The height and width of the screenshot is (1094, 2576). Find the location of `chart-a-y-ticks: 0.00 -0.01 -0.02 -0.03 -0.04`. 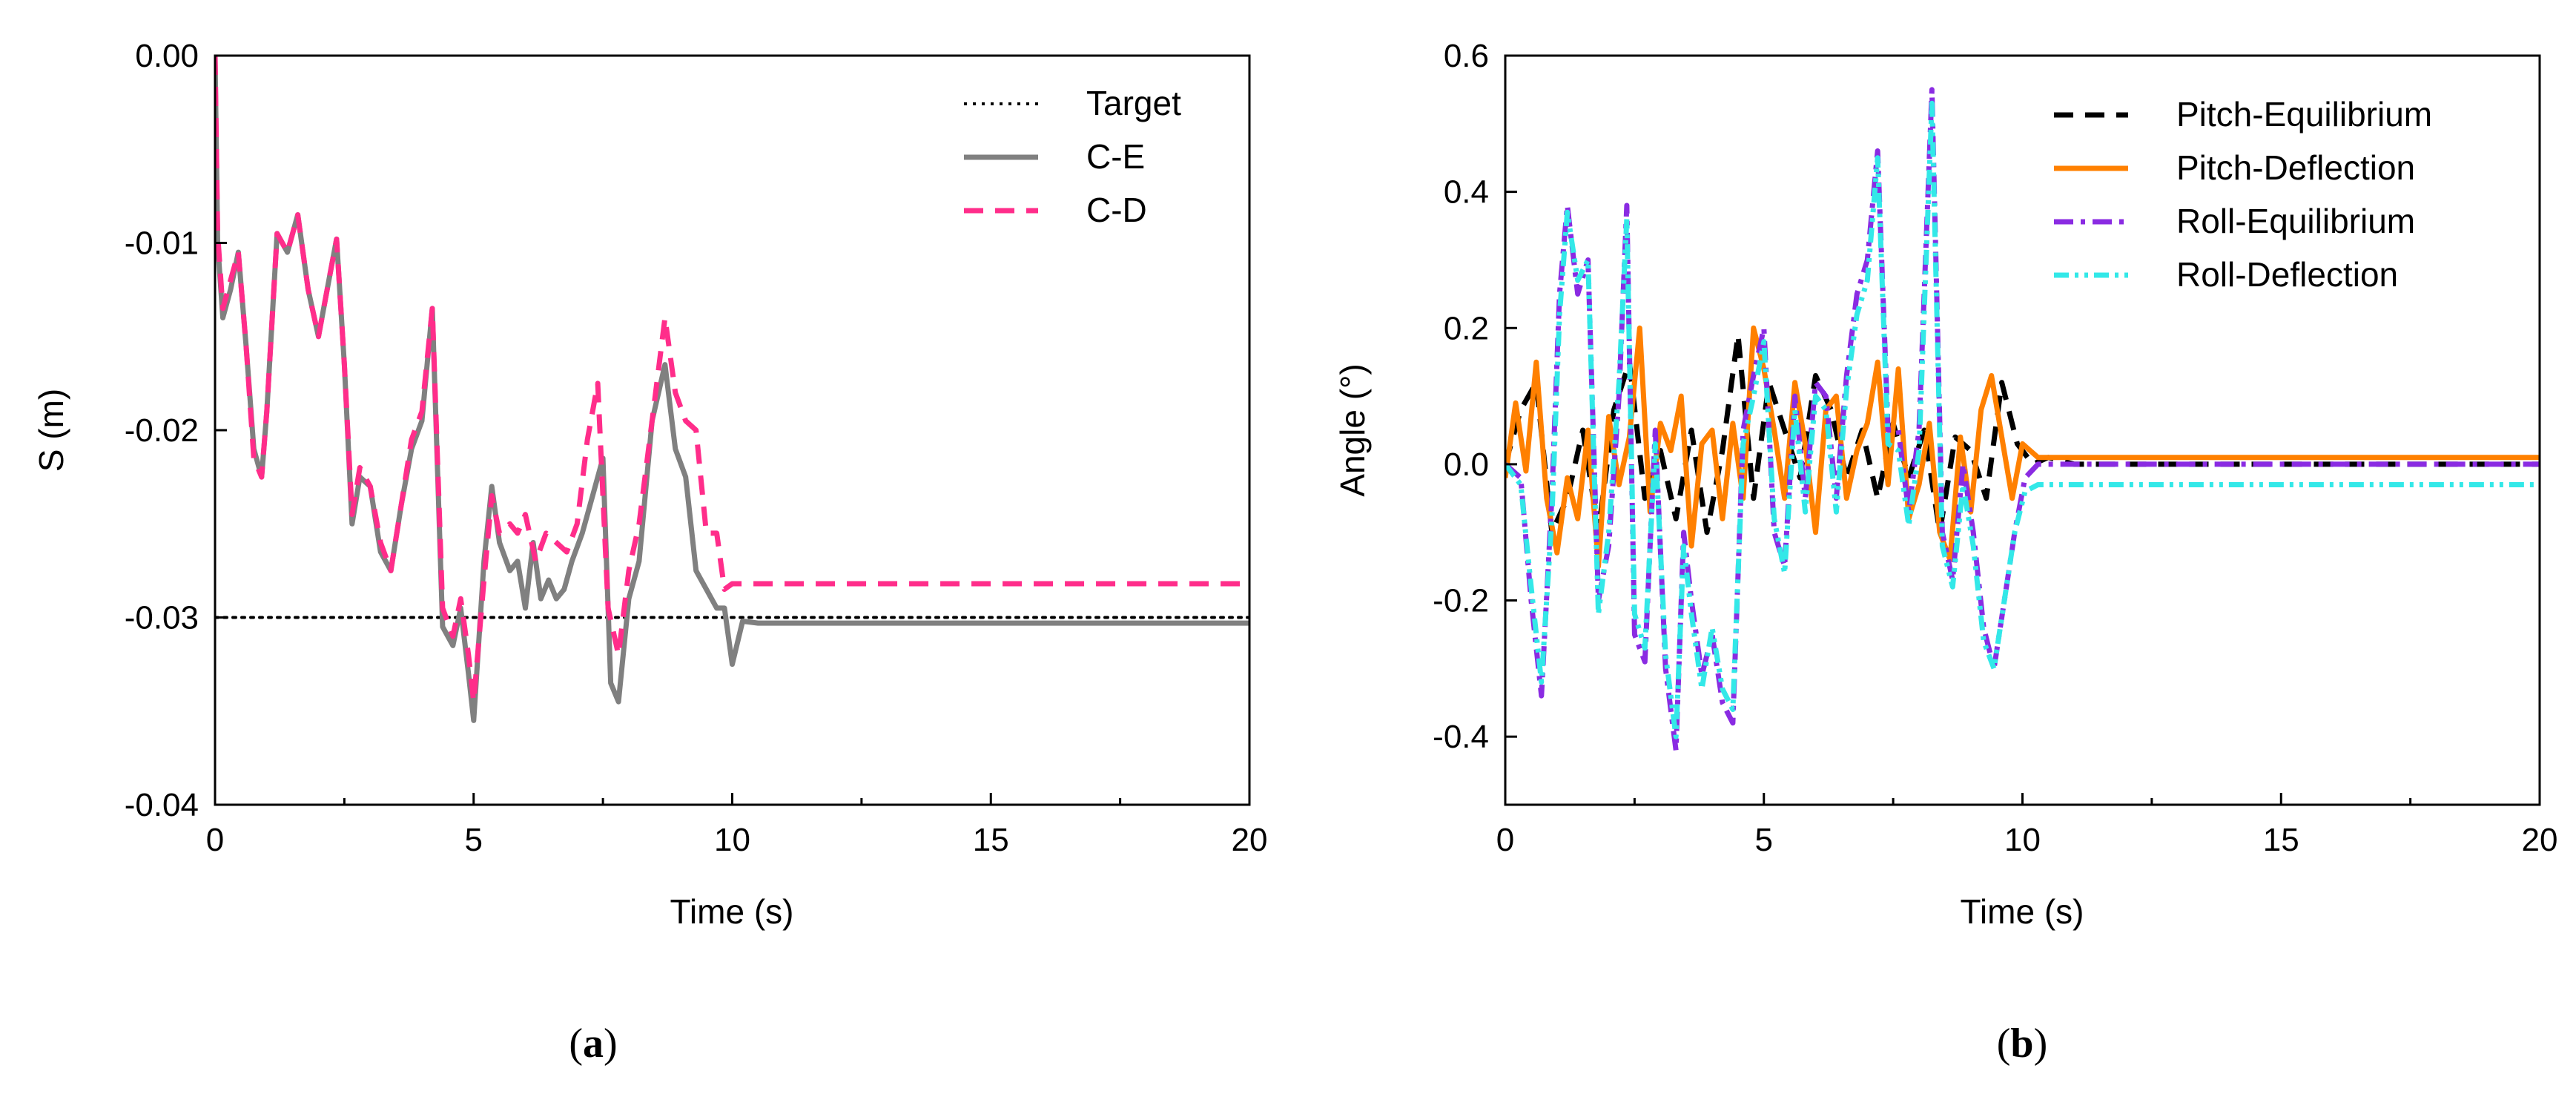

chart-a-y-ticks: 0.00 -0.01 -0.02 -0.03 -0.04 is located at coordinates (176, 430).